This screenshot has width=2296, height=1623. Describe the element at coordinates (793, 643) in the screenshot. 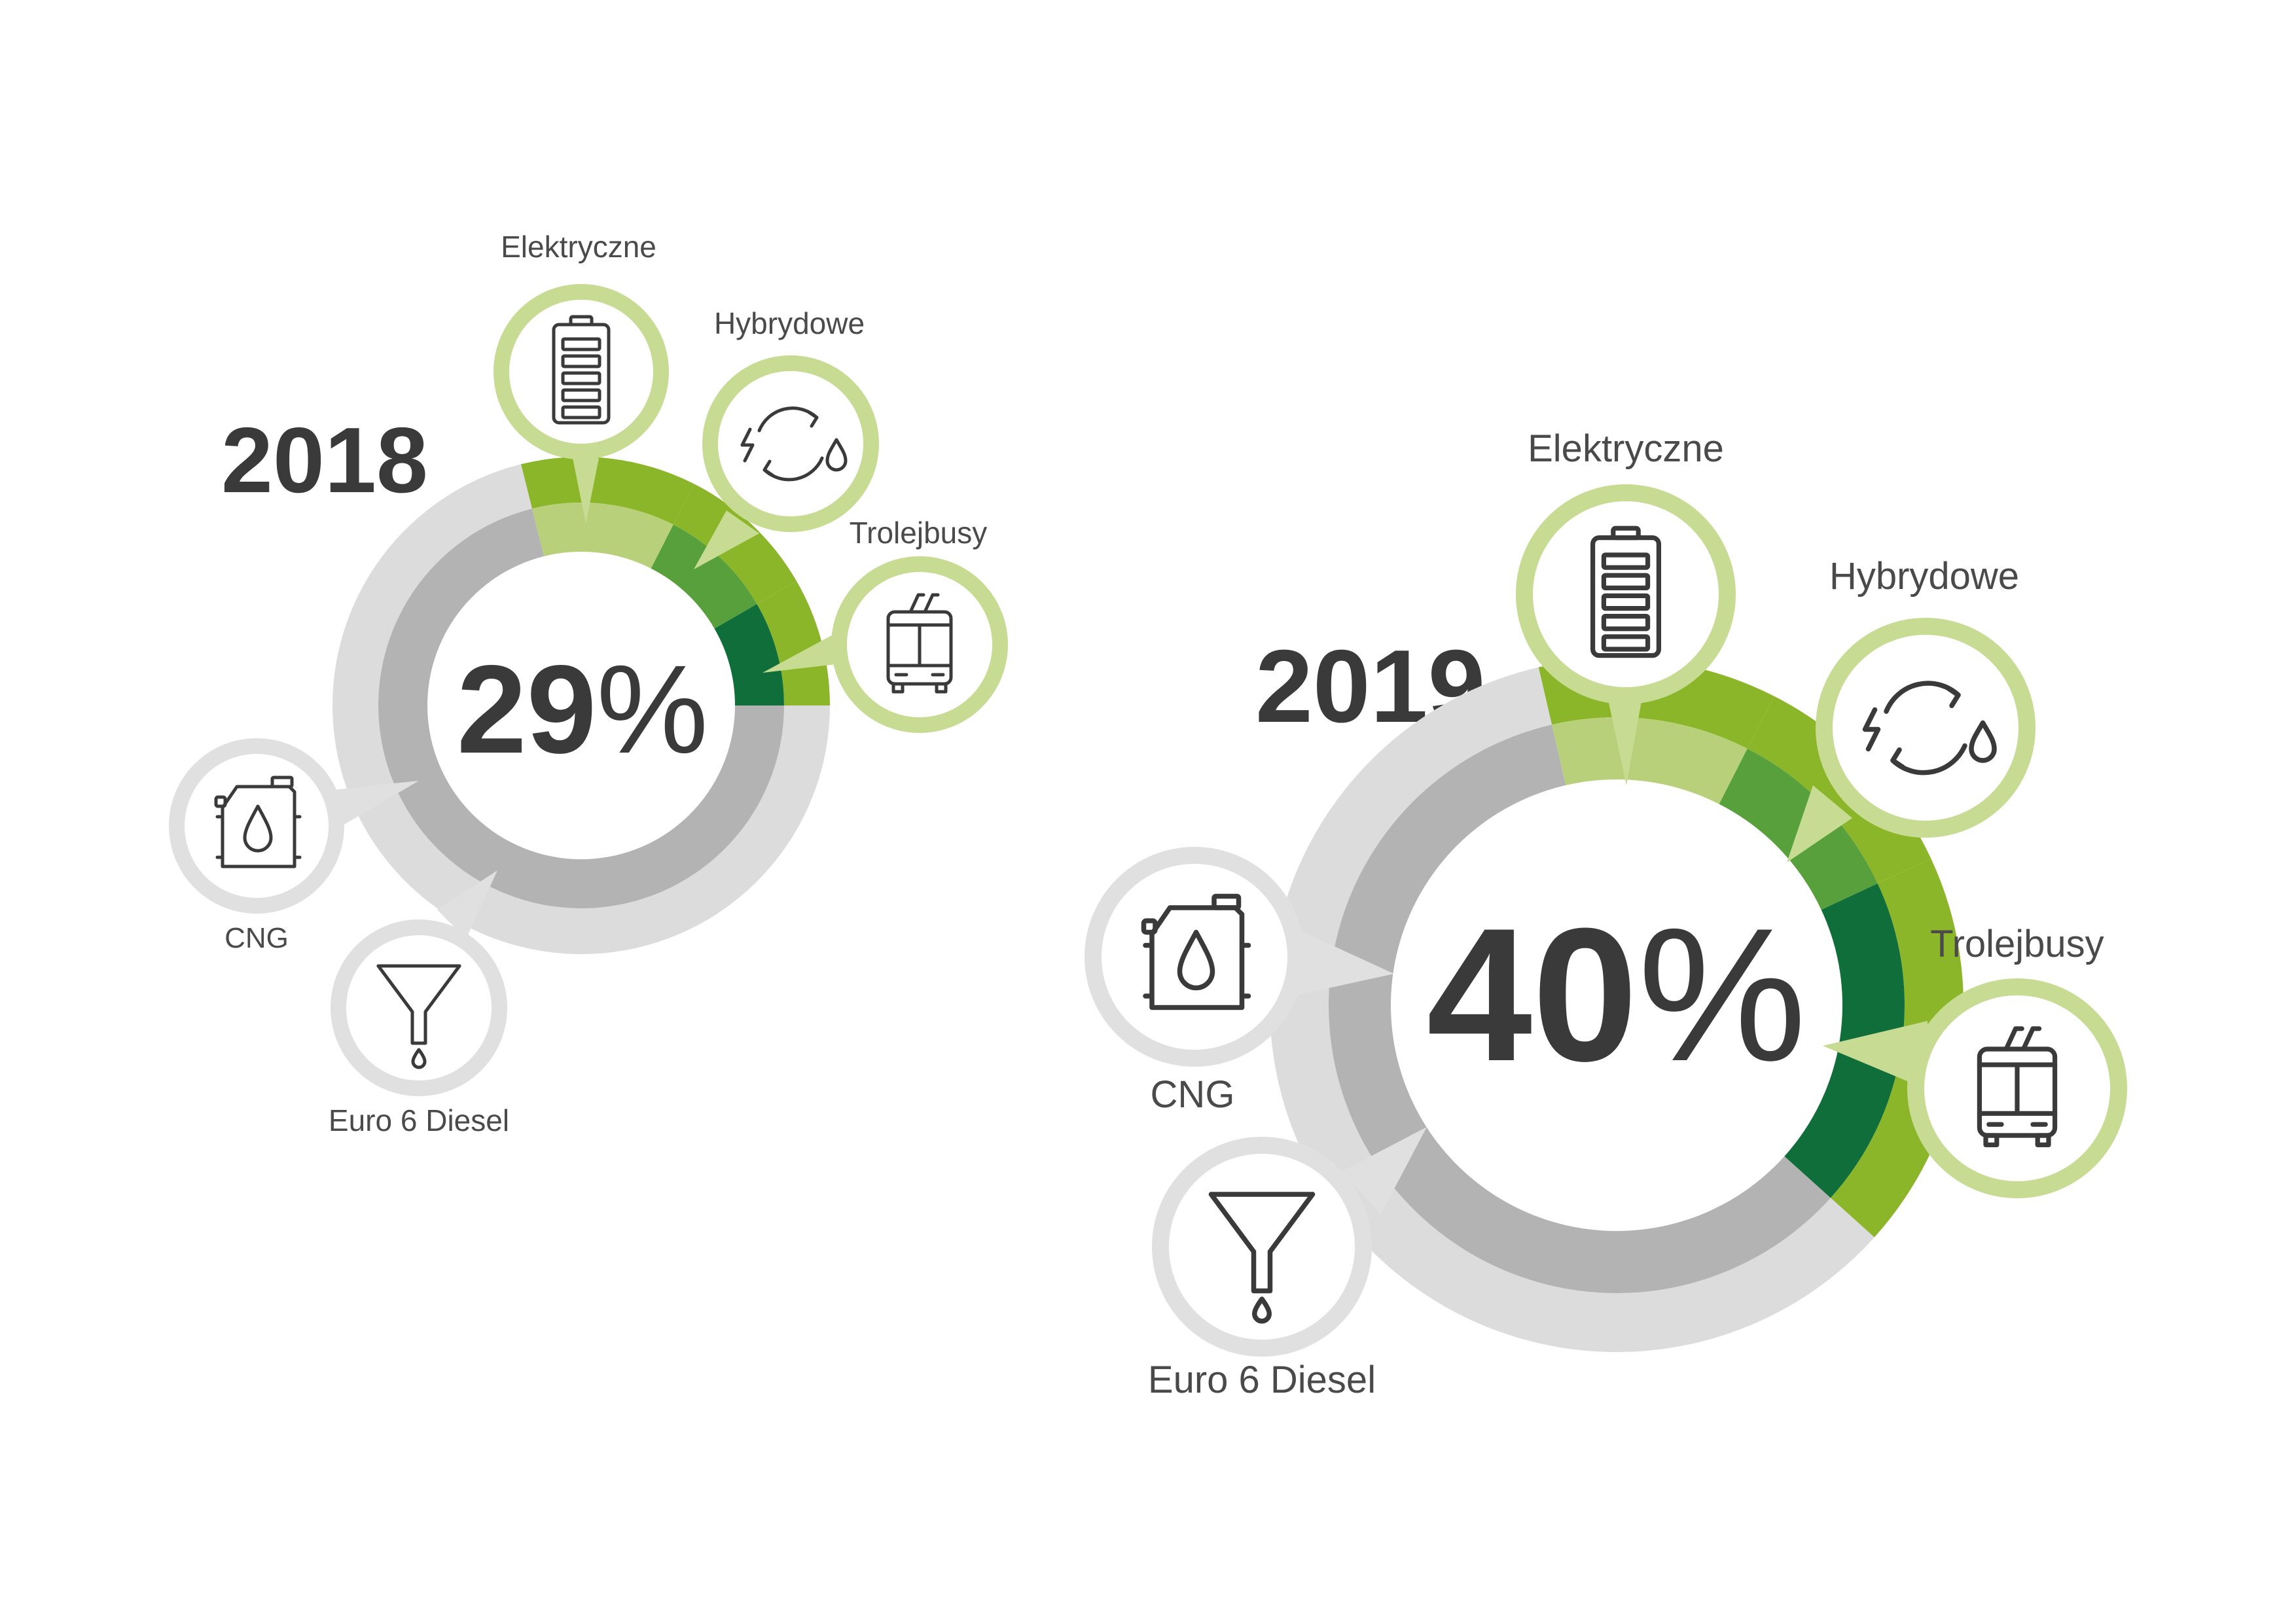

I see `ring-trolley-outer` at that location.